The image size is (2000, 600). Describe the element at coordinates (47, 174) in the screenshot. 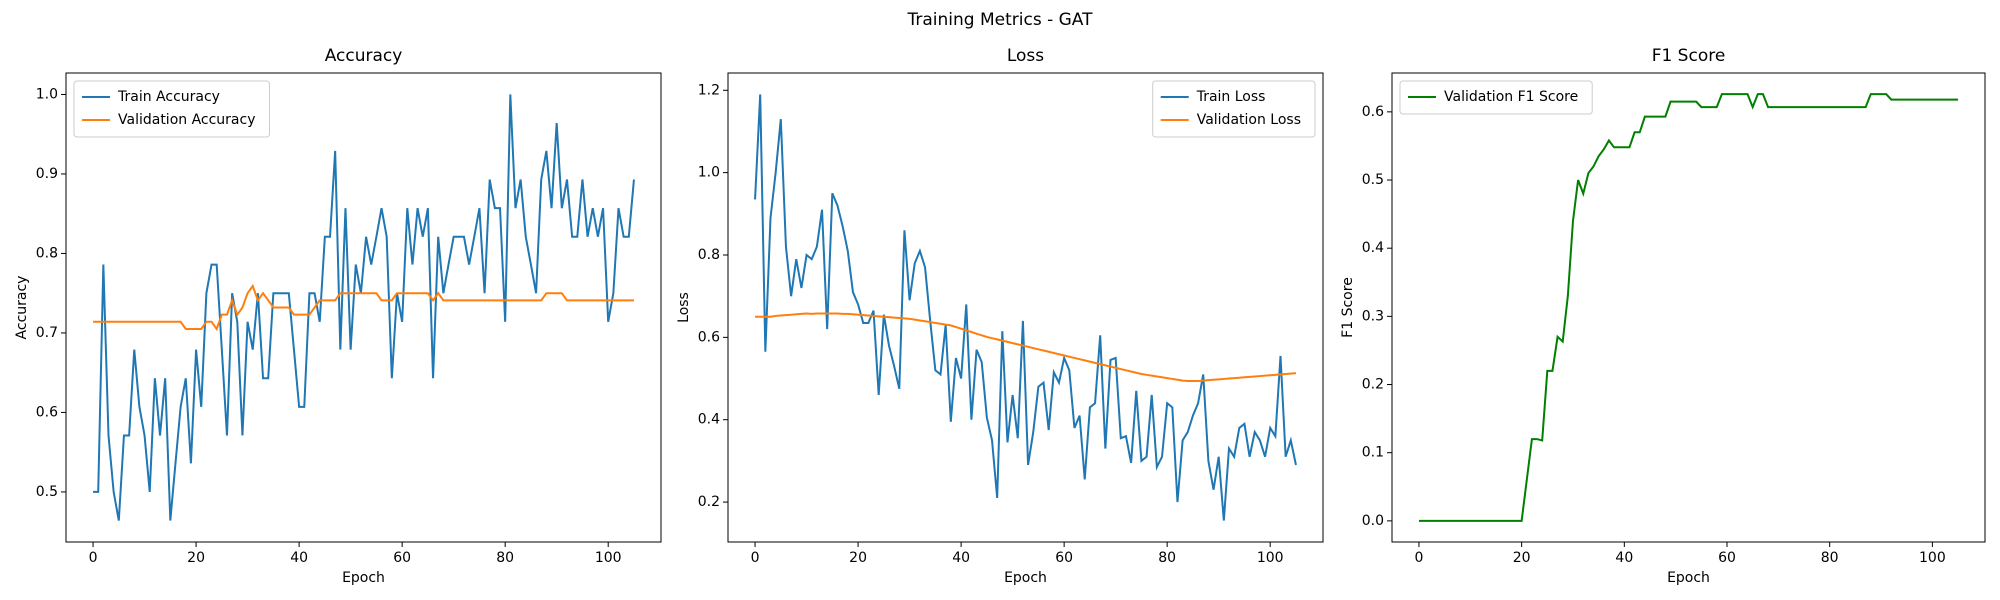

I see `y-tick-label: 0.9` at that location.